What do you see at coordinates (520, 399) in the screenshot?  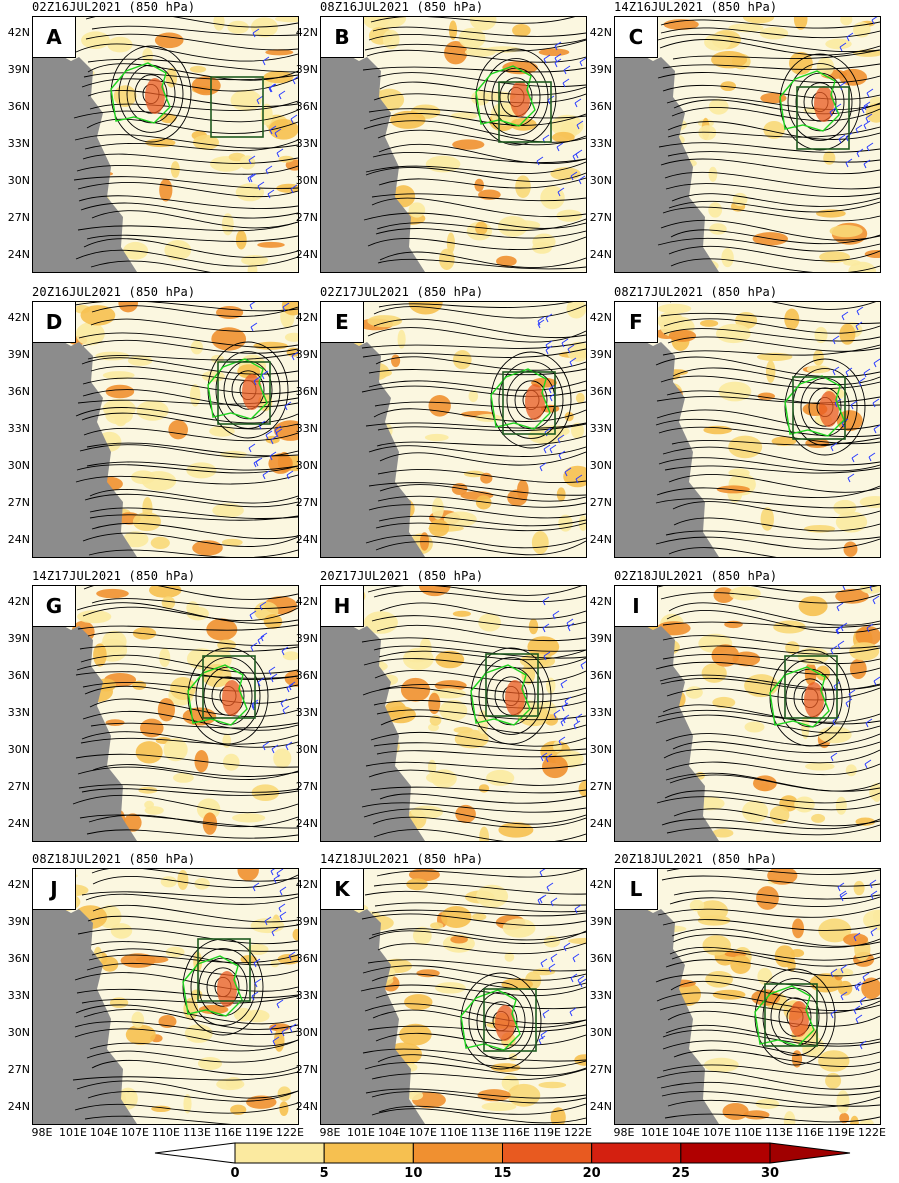 I see `basin-outline` at bounding box center [520, 399].